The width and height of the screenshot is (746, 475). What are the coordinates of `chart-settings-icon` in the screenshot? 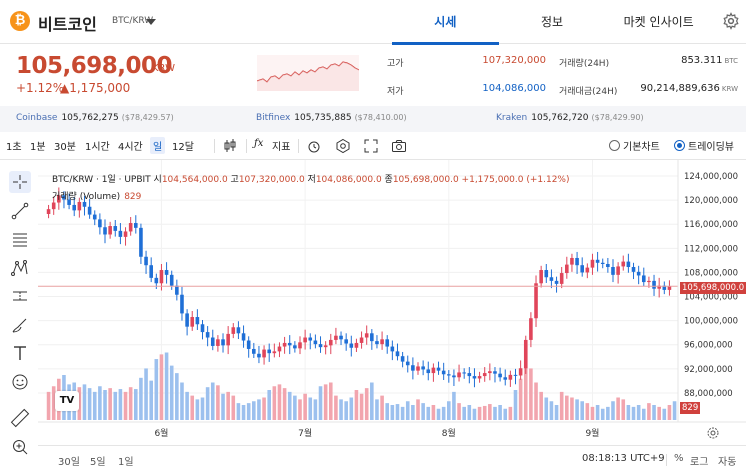 It's located at (713, 433).